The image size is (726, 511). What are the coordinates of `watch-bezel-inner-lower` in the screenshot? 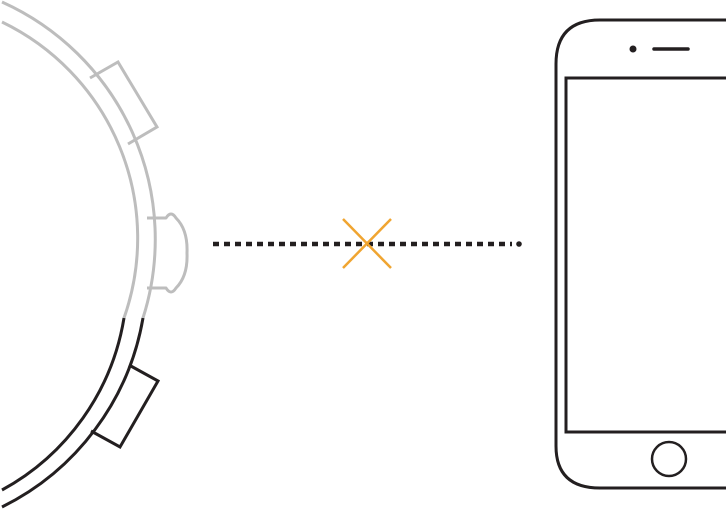 It's located at (63, 404).